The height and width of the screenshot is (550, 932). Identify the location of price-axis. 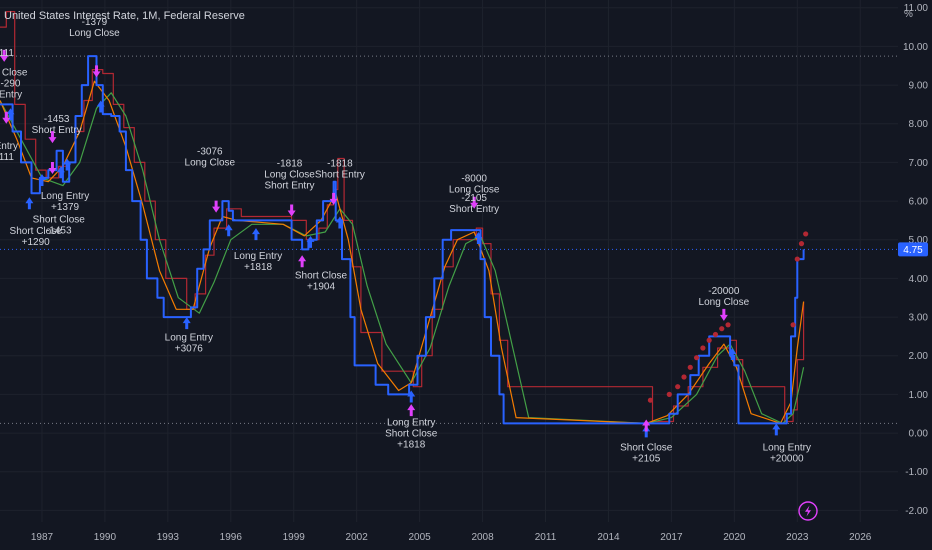
(915, 261).